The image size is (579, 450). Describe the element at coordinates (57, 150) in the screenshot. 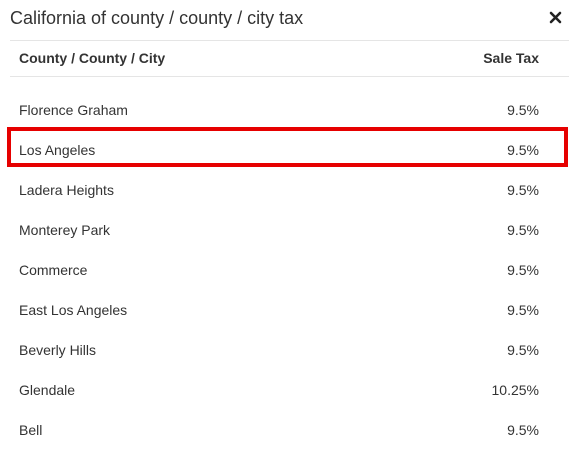

I see `row-location: Los Angeles` at that location.